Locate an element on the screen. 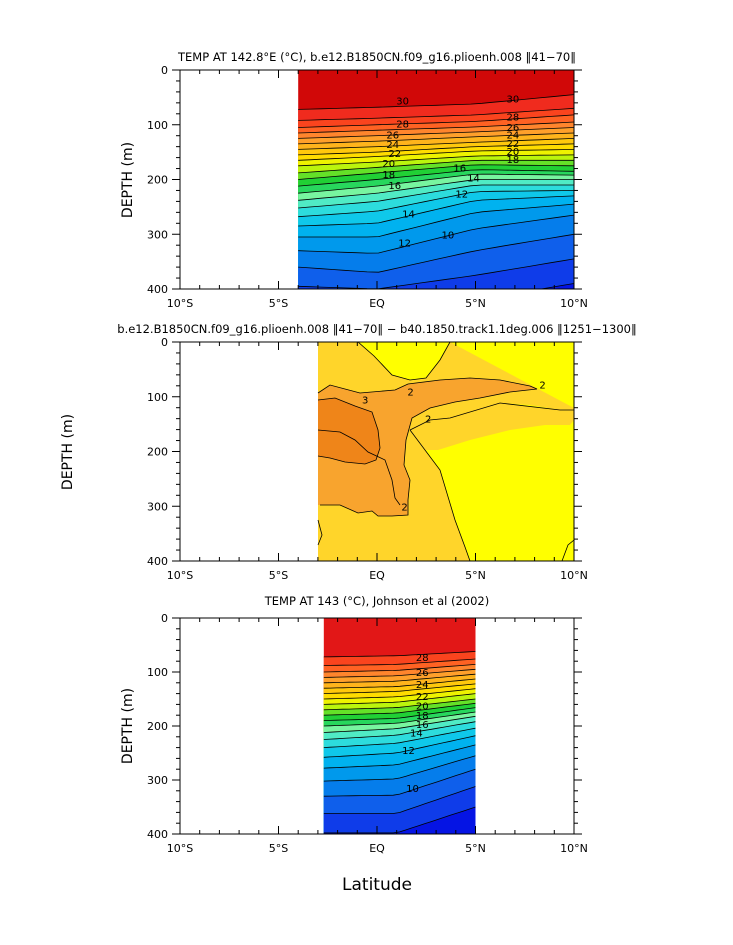 Image resolution: width=733 pixels, height=945 pixels. contour-label: 16 is located at coordinates (422, 725).